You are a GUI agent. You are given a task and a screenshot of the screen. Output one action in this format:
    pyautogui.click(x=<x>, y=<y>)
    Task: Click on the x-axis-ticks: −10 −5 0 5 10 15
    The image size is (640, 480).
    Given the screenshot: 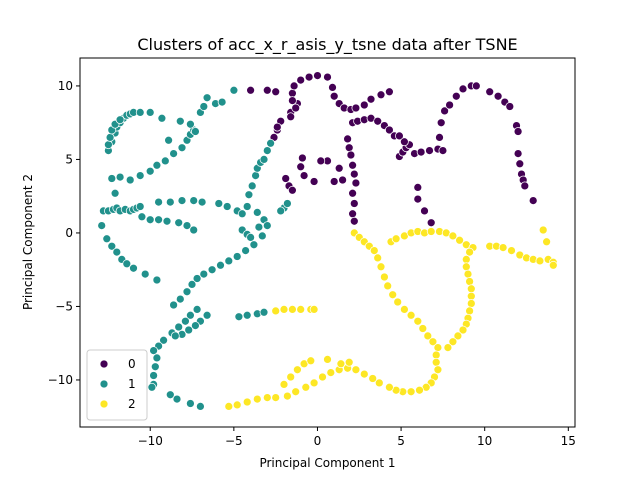 What is the action you would take?
    pyautogui.click(x=357, y=437)
    